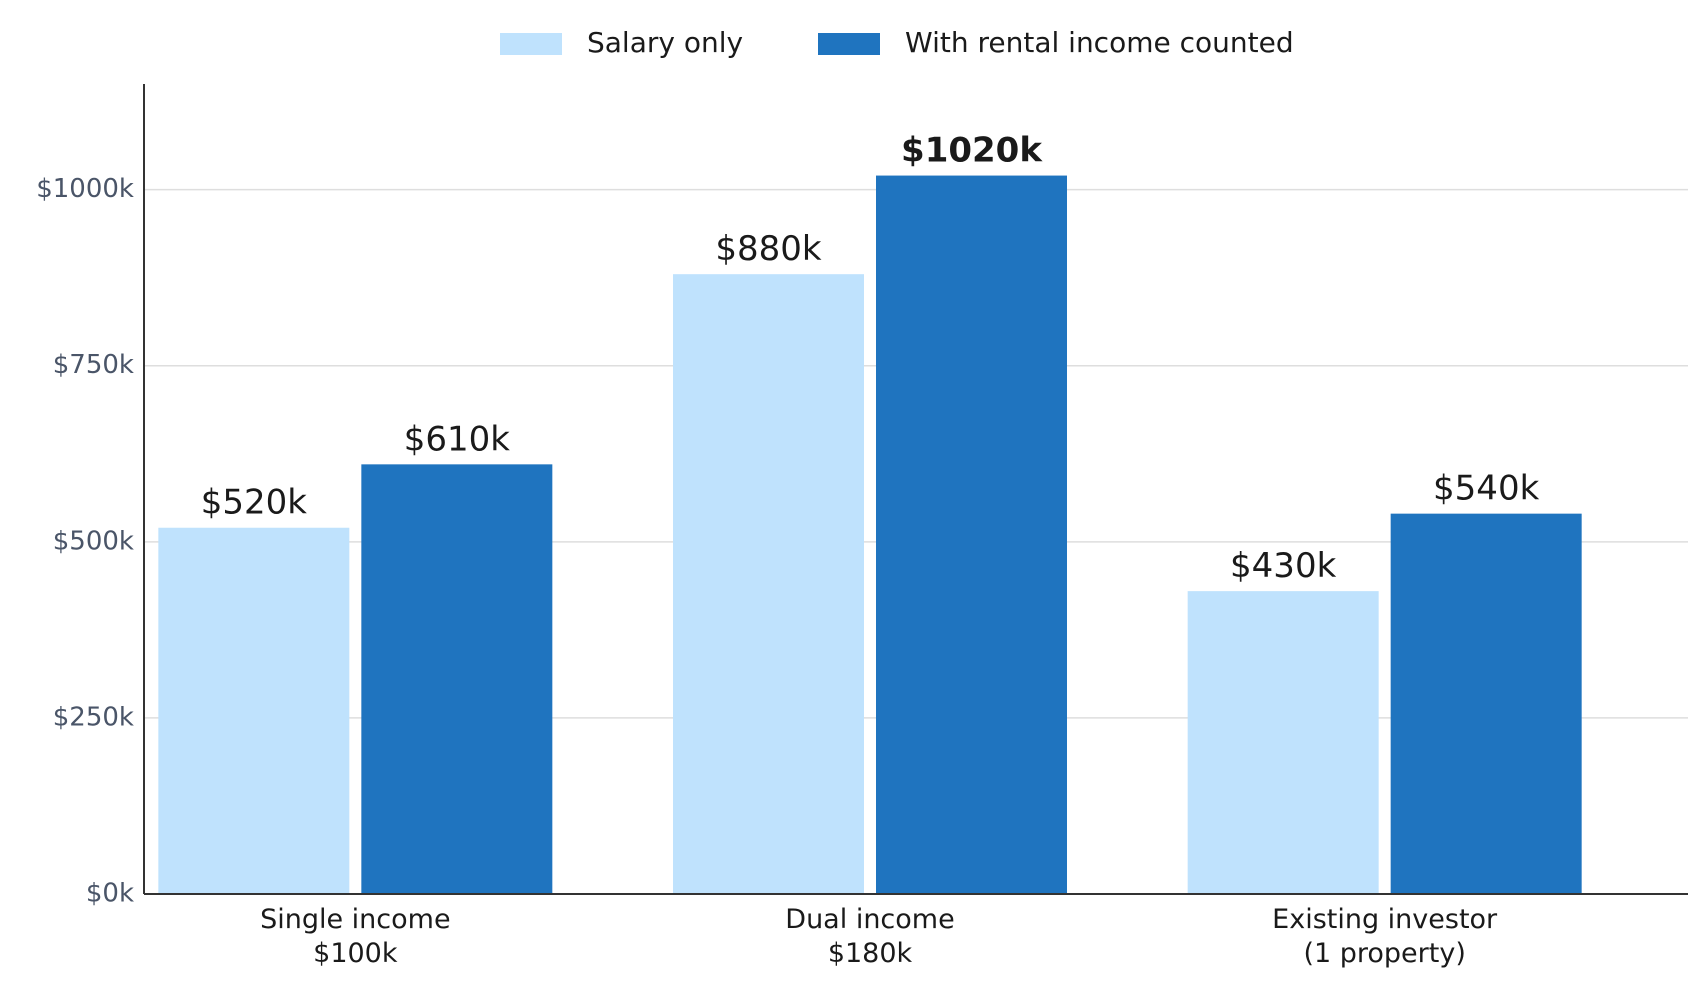  I want to click on chart-legend: Salary only With rental income counted, so click(897, 42).